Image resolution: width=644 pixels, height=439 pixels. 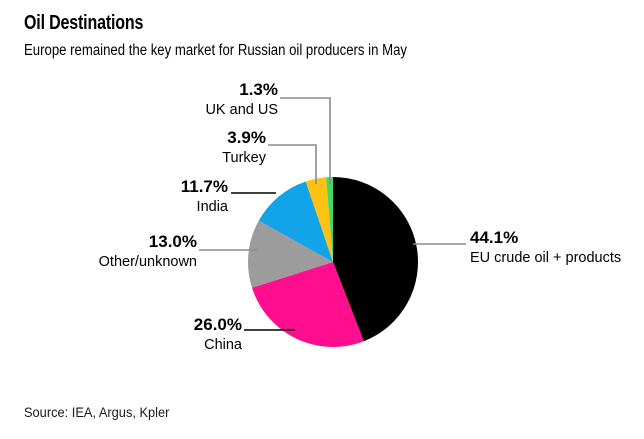 I want to click on slice-value-turkey: 3.9%, so click(x=246, y=137).